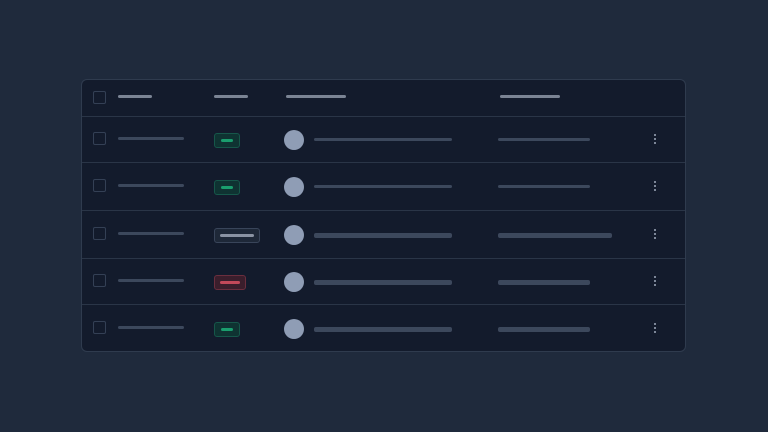  What do you see at coordinates (383, 98) in the screenshot?
I see `table-header` at bounding box center [383, 98].